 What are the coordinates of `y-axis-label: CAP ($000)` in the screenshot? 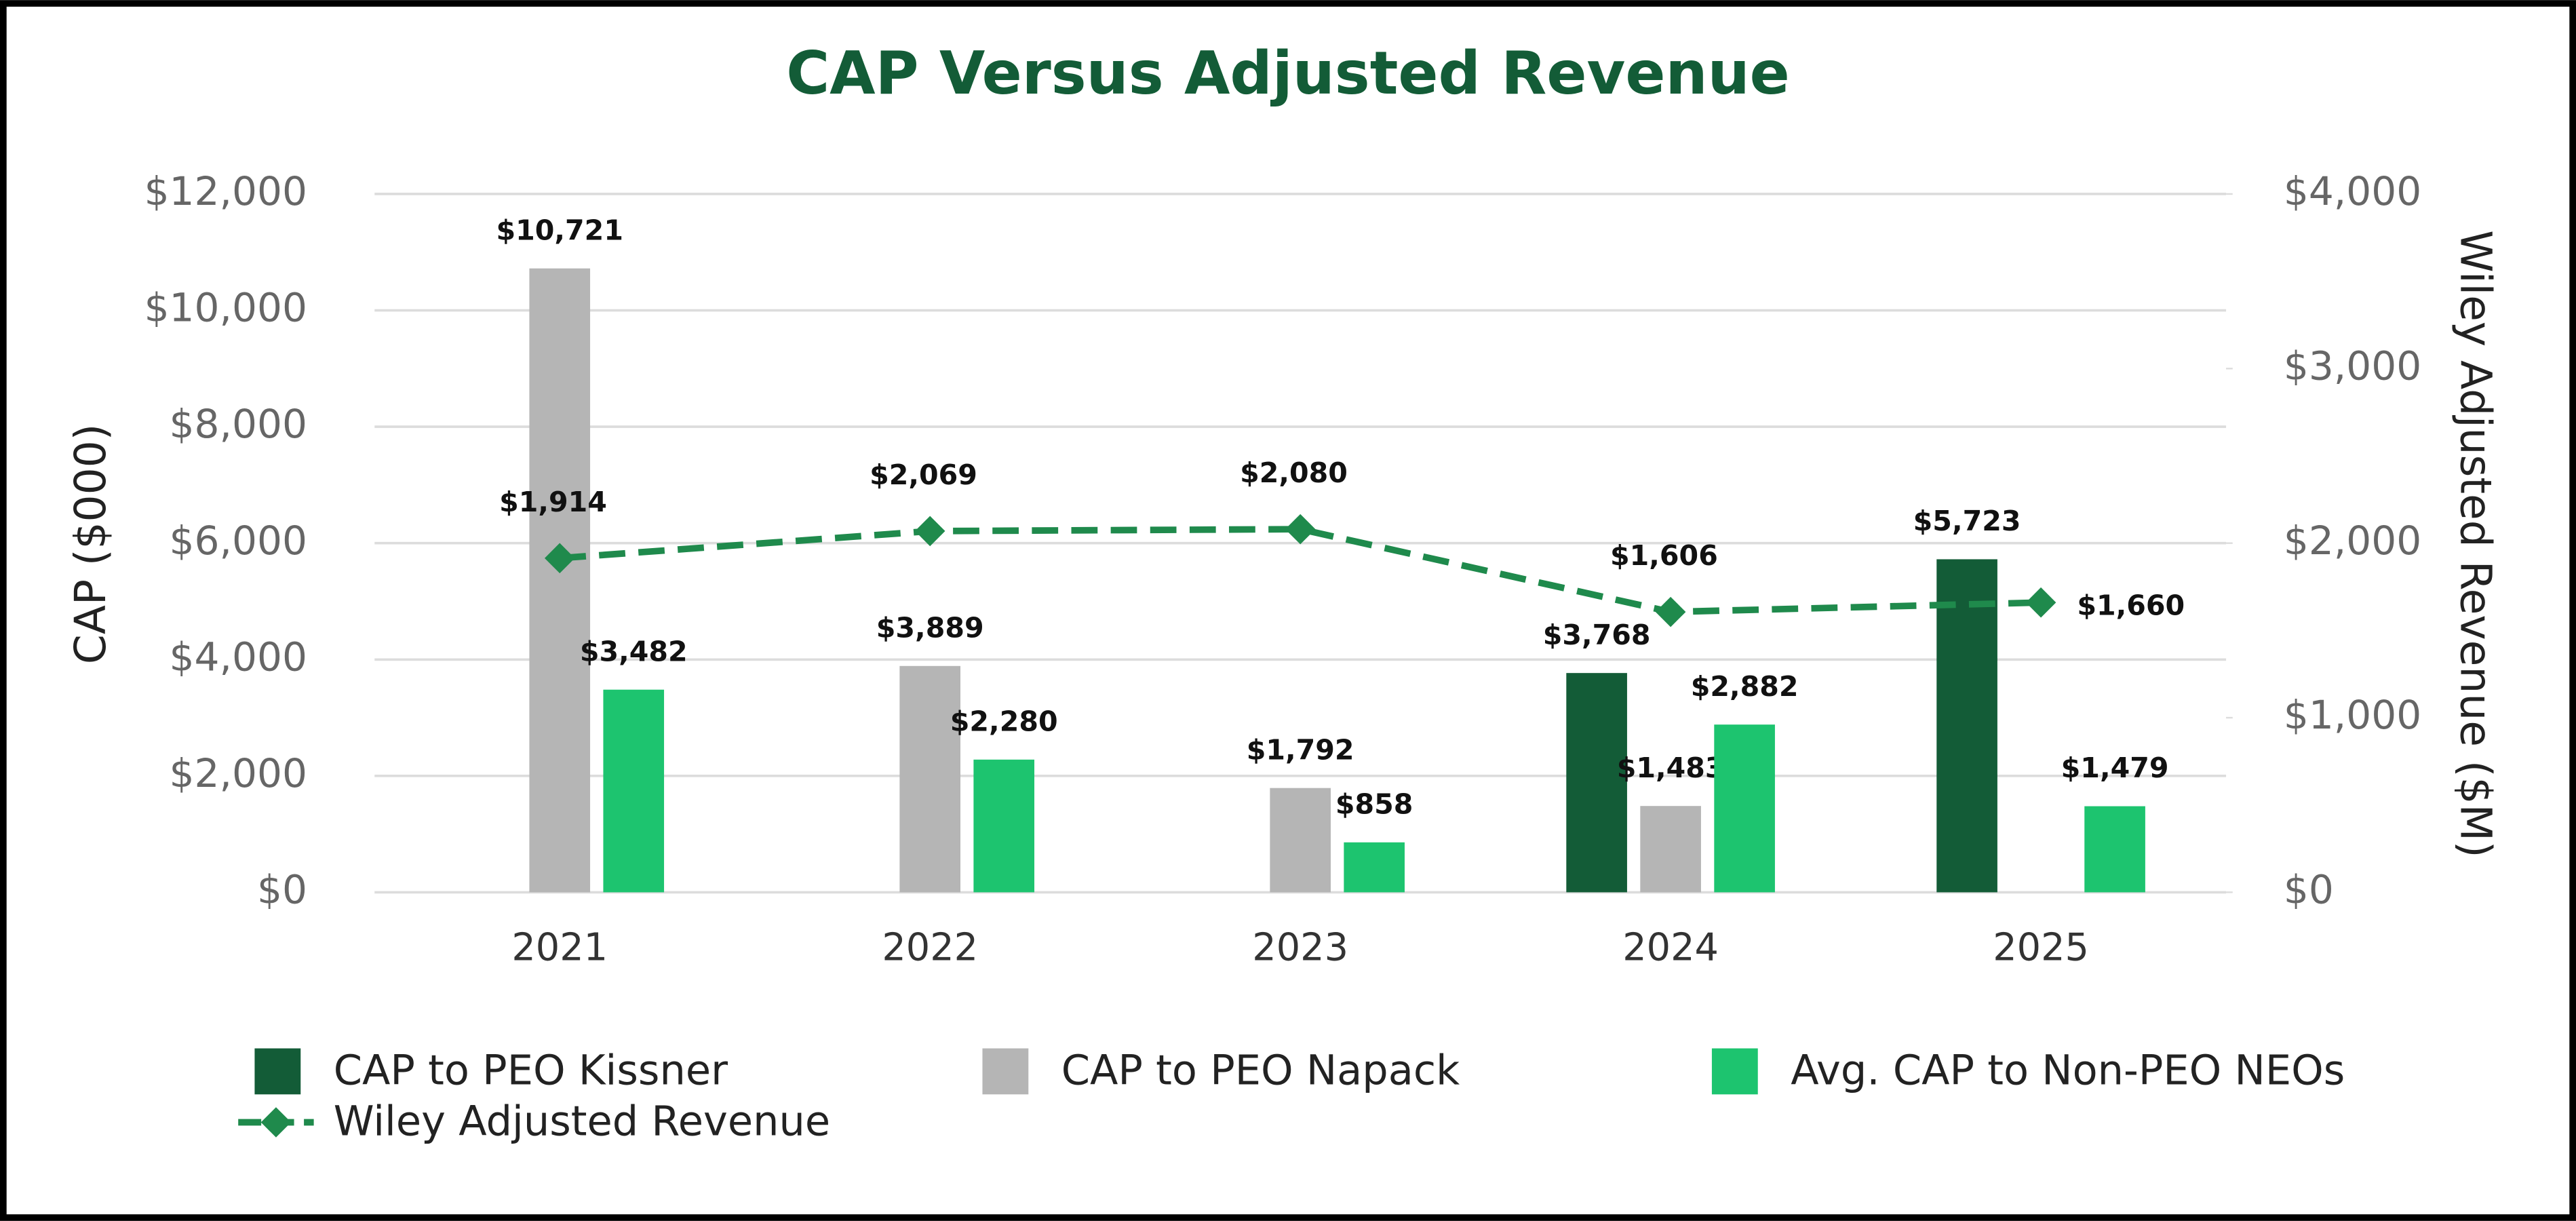 It's located at (90, 544).